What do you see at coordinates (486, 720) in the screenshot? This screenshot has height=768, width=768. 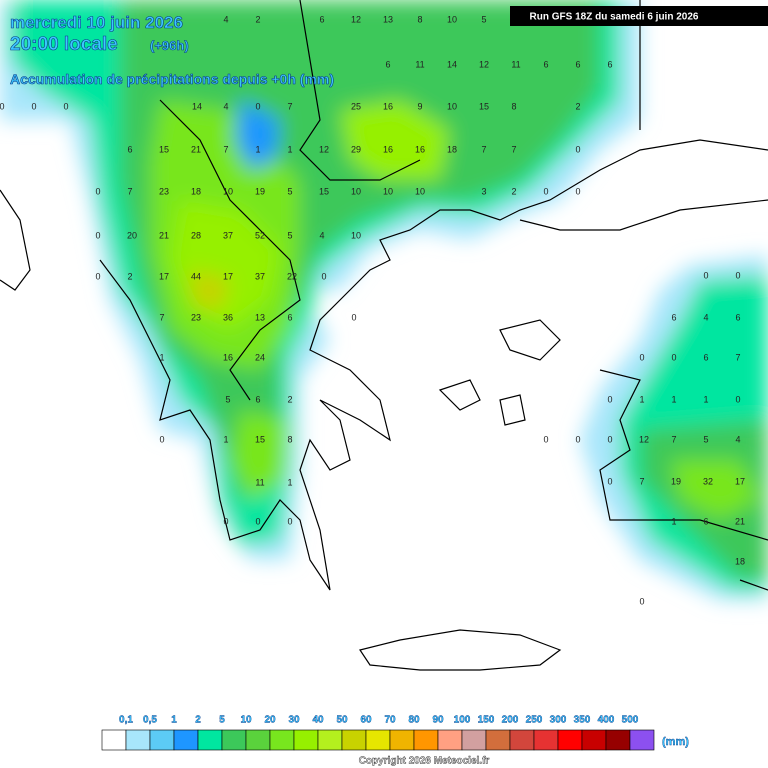 I see `legend-label: 150` at bounding box center [486, 720].